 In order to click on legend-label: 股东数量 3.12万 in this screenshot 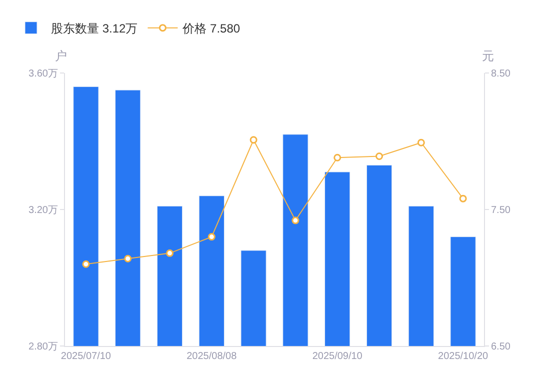, I will do `click(94, 29)`.